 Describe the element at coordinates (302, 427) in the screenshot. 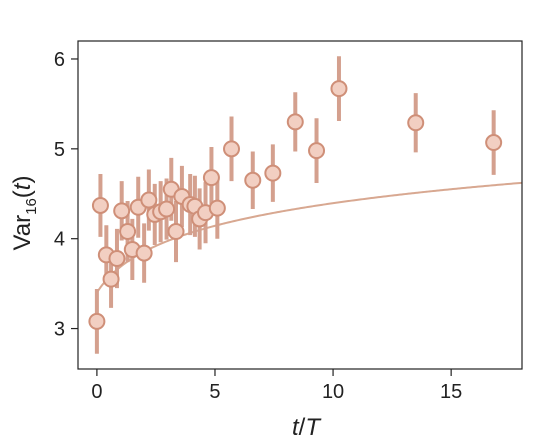

I see `x-axis-label-sep: /` at that location.